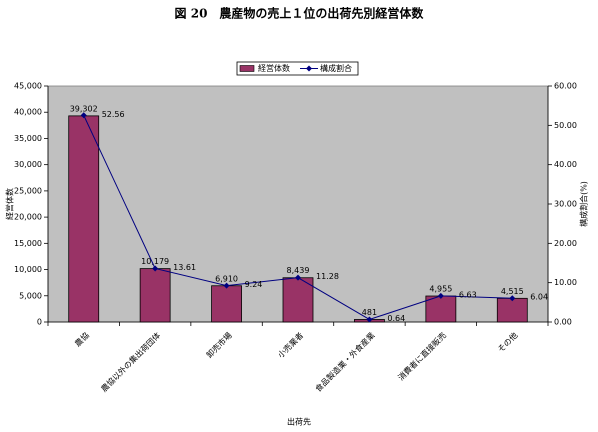 Image resolution: width=598 pixels, height=432 pixels. Describe the element at coordinates (10, 204) in the screenshot. I see `y-axis-title: 経営体数` at that location.